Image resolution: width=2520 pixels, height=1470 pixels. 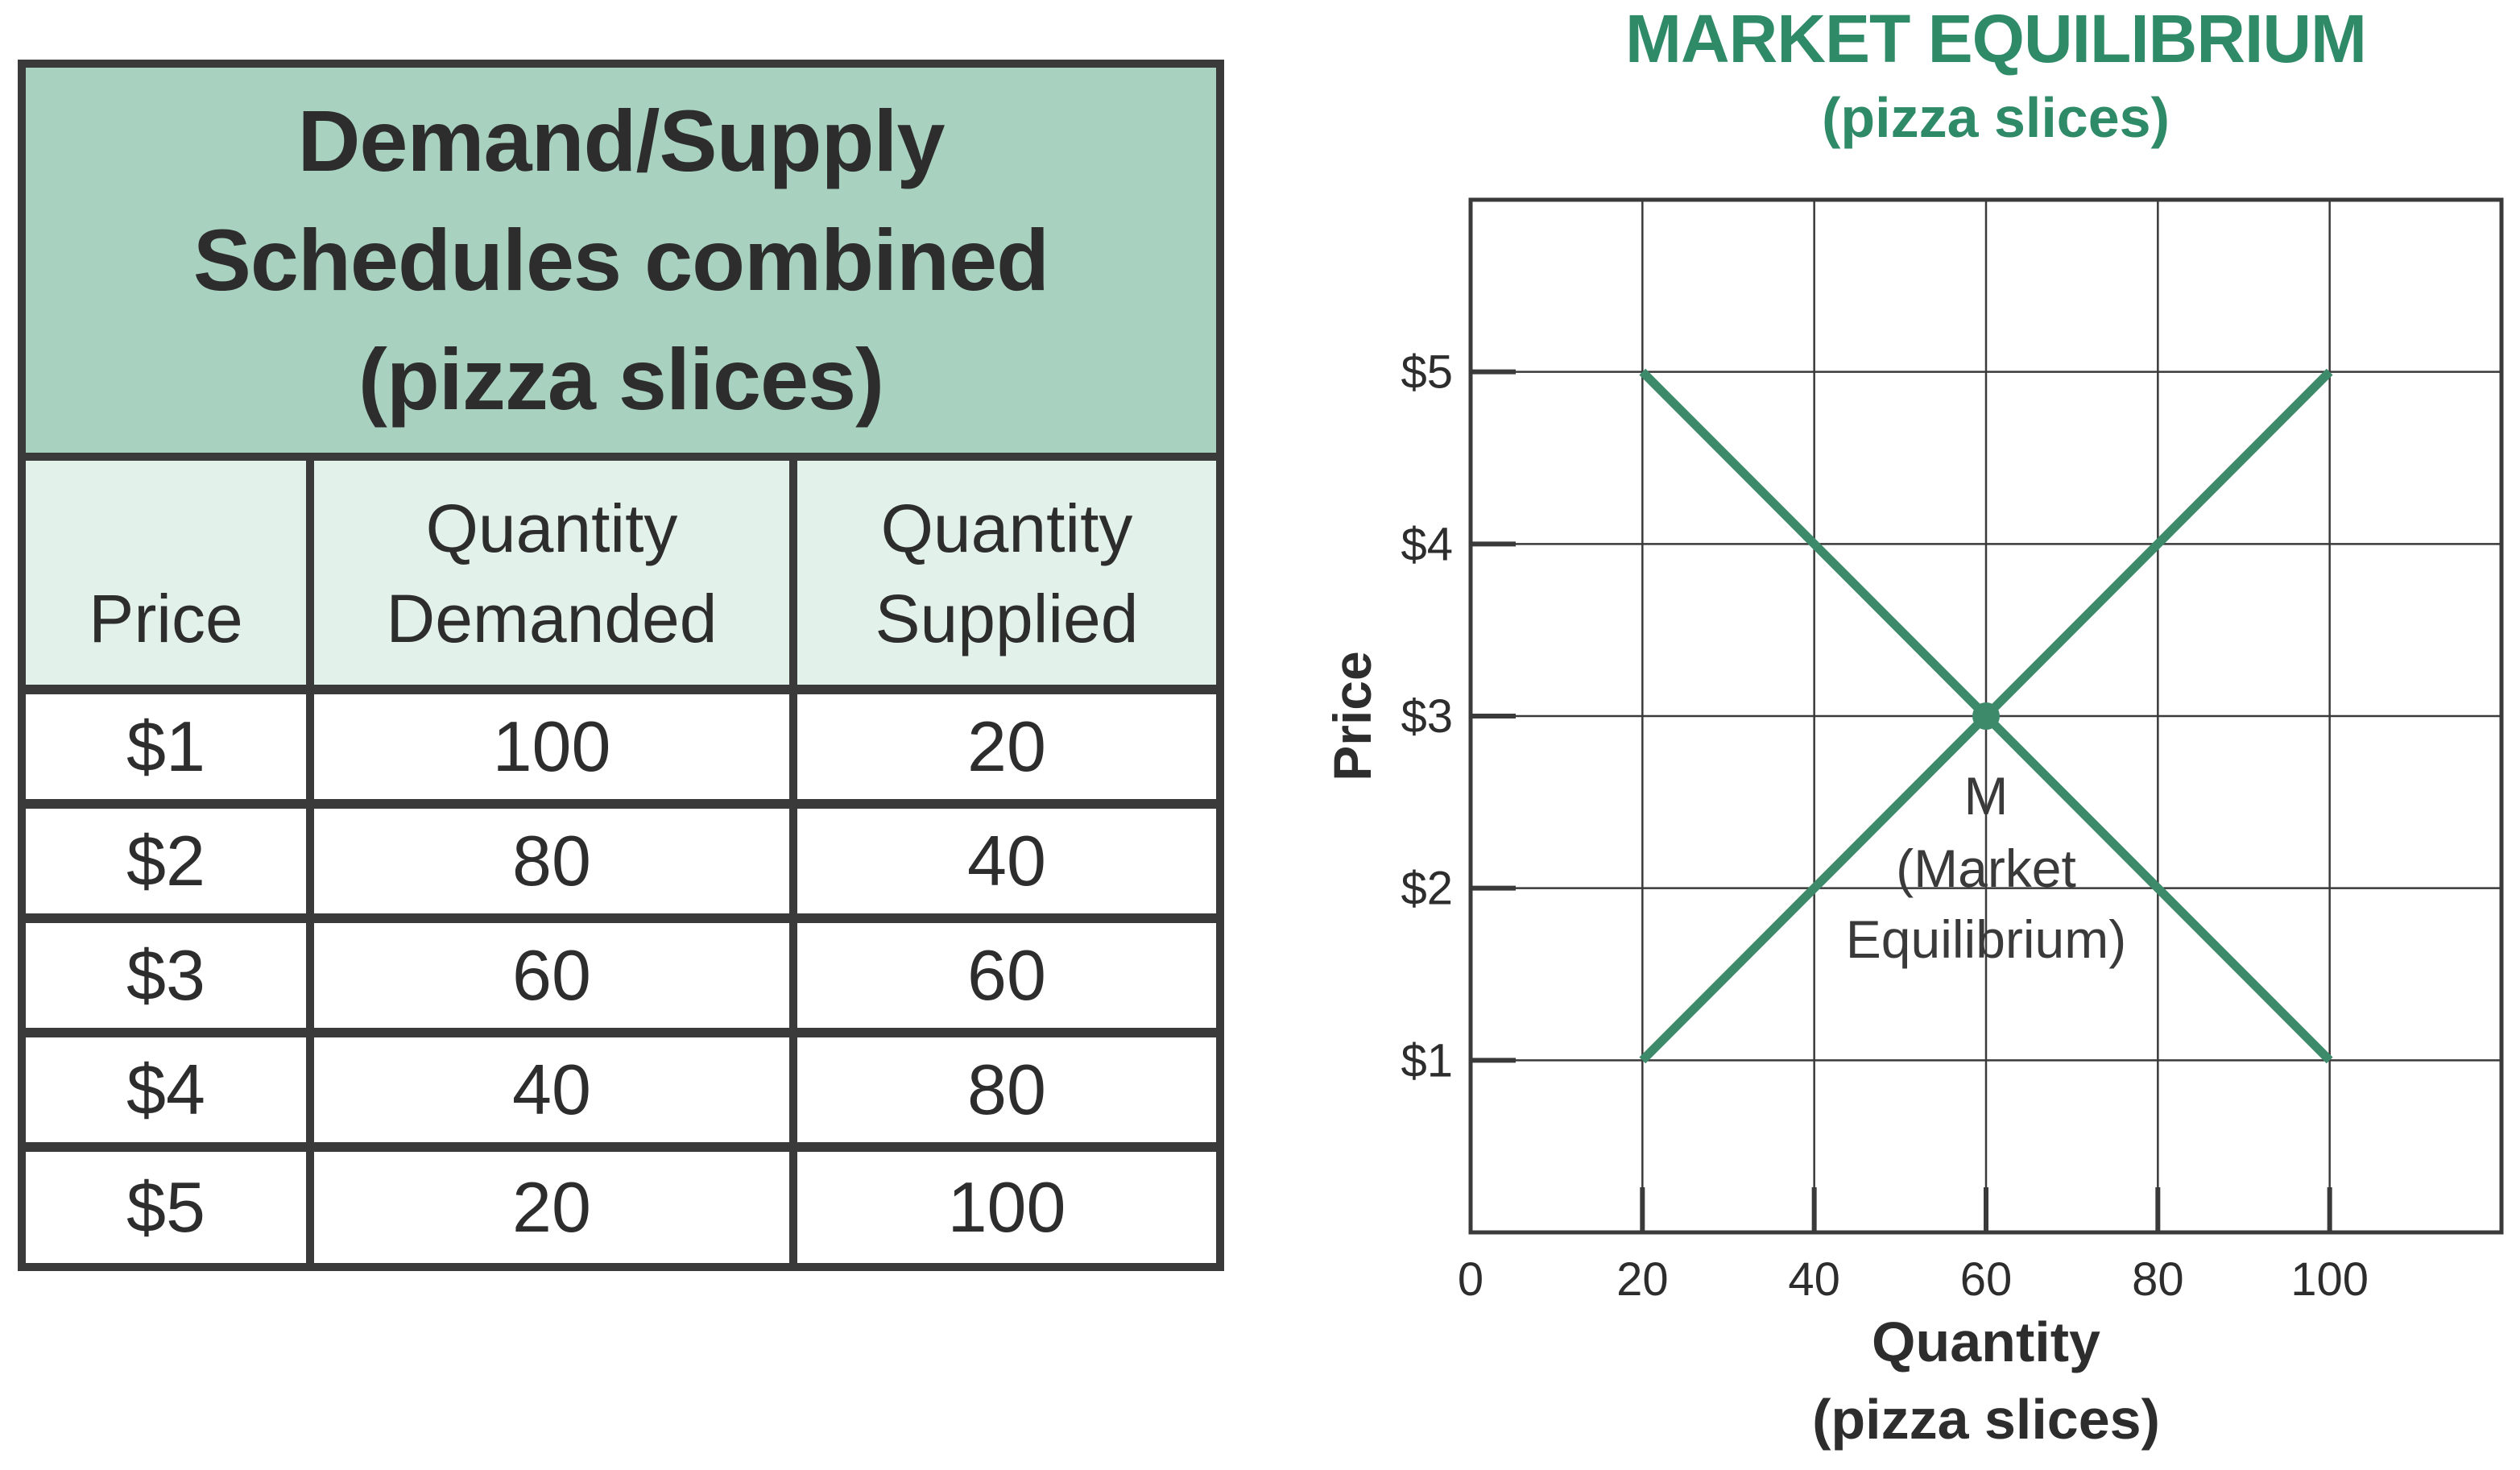 I want to click on header-quantity-demanded: Quantity Demanded, so click(x=555, y=573).